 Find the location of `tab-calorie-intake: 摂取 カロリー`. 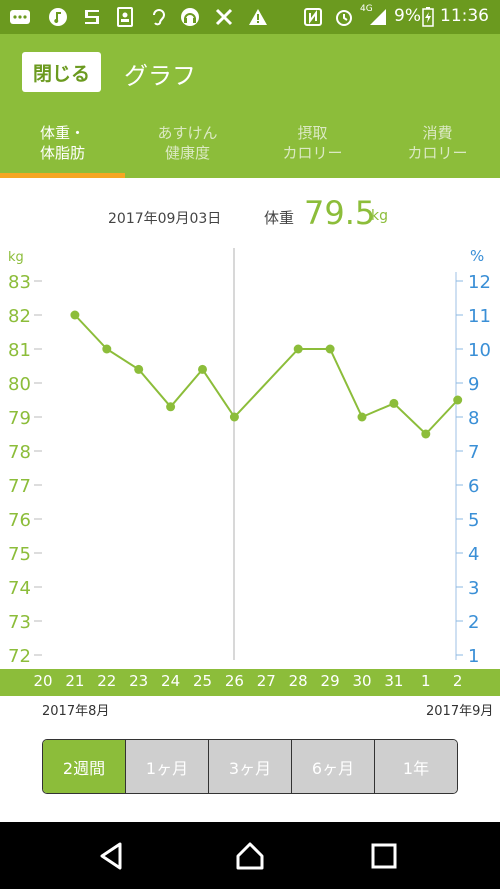

tab-calorie-intake: 摂取 カロリー is located at coordinates (312, 143).